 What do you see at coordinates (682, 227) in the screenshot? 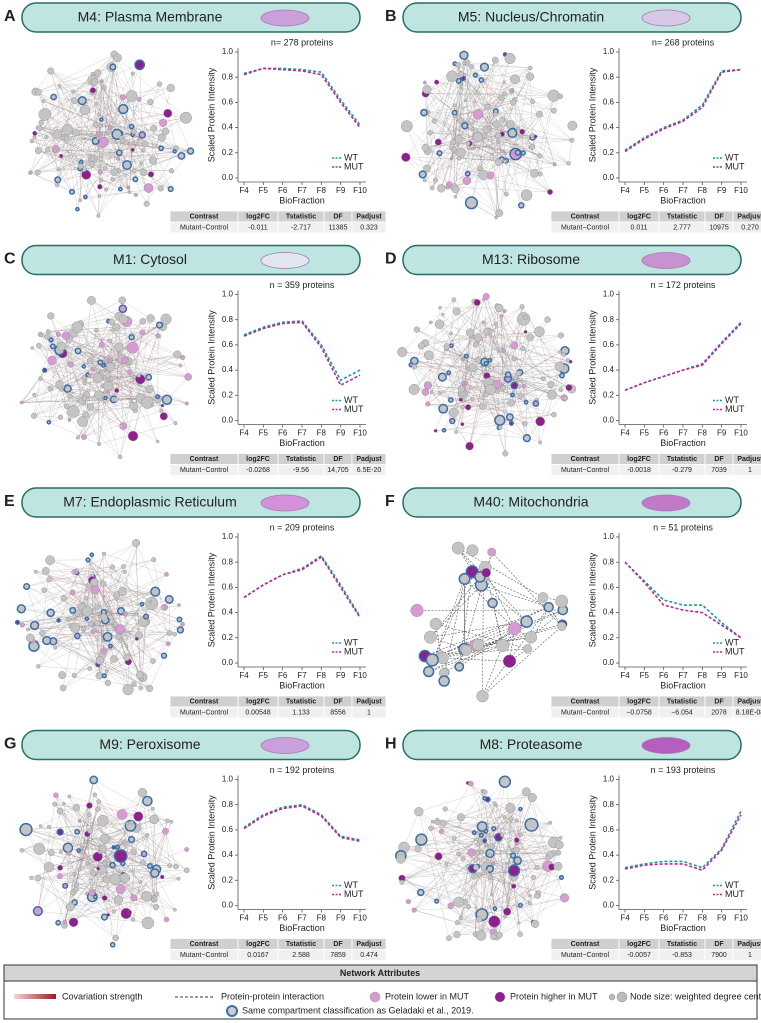
I see `table-cell: 2.777` at bounding box center [682, 227].